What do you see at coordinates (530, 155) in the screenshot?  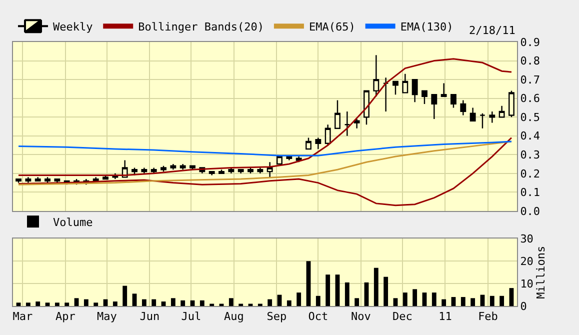 I see `y-tick-label: 0.3` at bounding box center [530, 155].